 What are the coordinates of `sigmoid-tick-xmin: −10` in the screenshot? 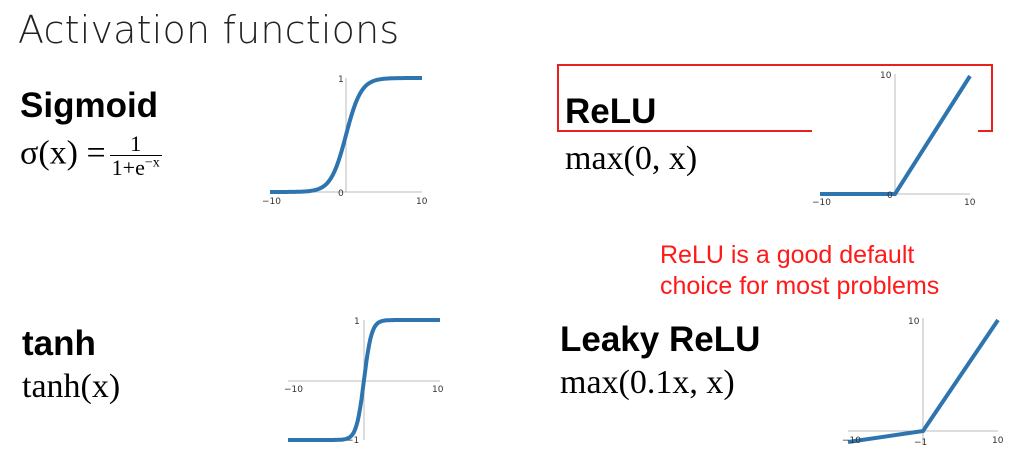 It's located at (271, 202).